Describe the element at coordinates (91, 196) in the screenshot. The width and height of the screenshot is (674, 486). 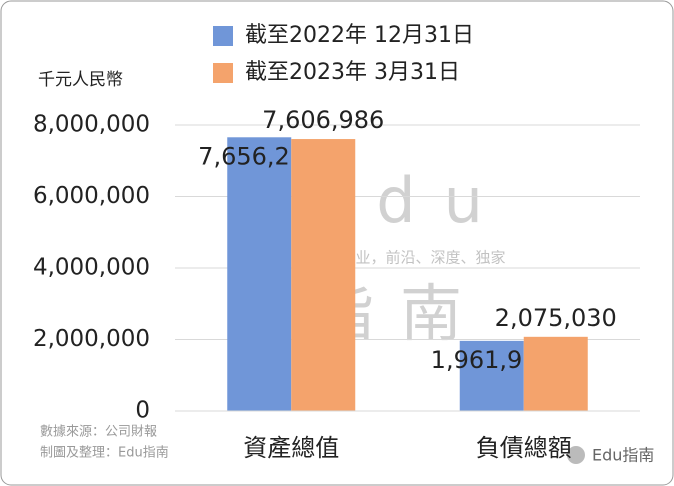
I see `y-tick-label: 6,000,000` at that location.